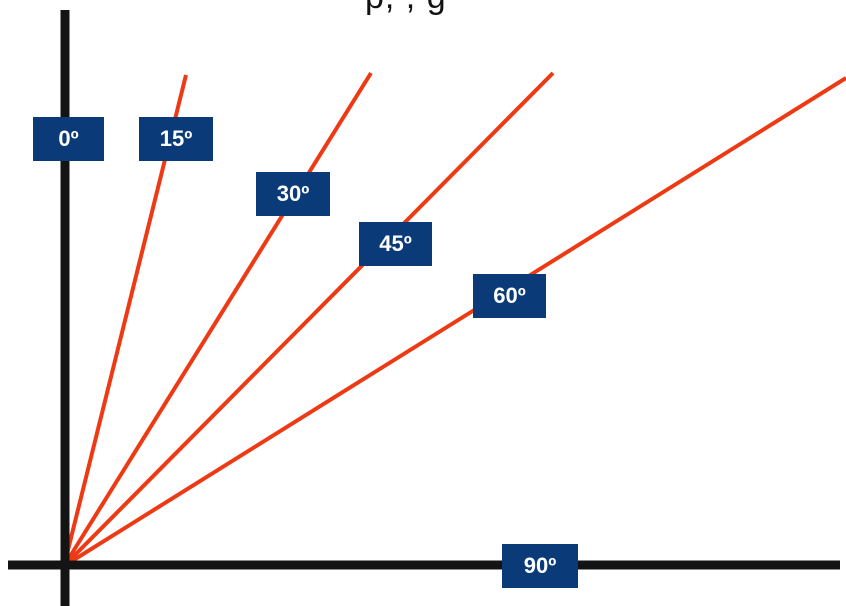 The image size is (846, 606). I want to click on label-60-degrees: 60º, so click(509, 296).